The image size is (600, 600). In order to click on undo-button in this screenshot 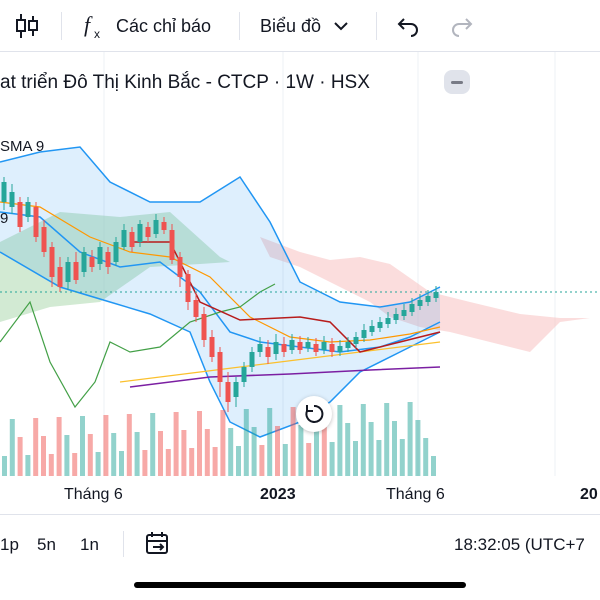, I will do `click(408, 26)`.